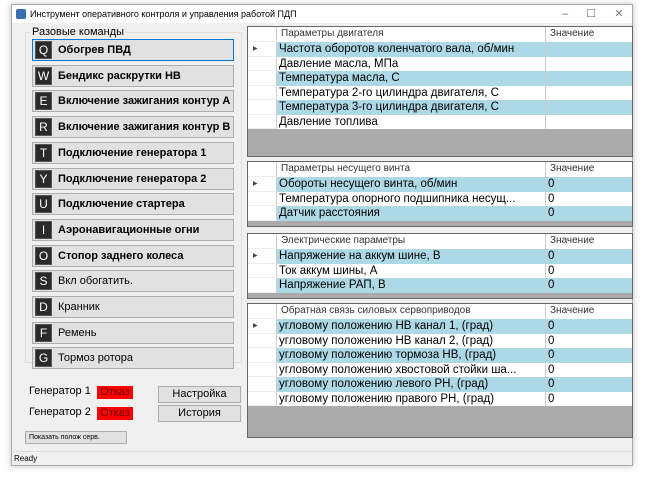 The height and width of the screenshot is (480, 648). Describe the element at coordinates (133, 307) in the screenshot. I see `command-button: D Кранник` at that location.